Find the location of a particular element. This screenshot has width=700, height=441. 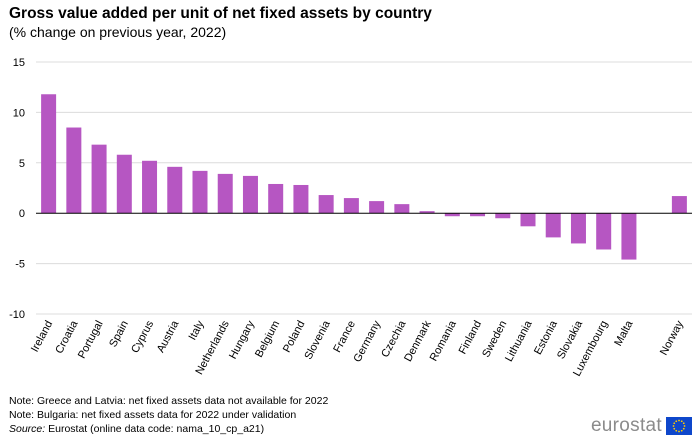

y-tick-label: -10 is located at coordinates (17, 315).